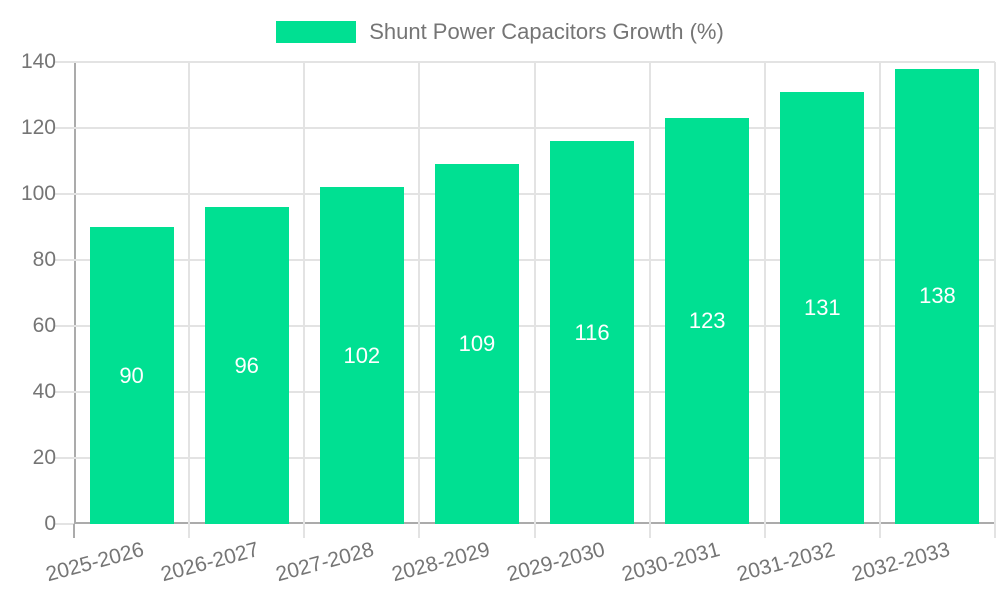 Image resolution: width=1000 pixels, height=600 pixels. What do you see at coordinates (440, 562) in the screenshot?
I see `x-tick-label: 2028-2029` at bounding box center [440, 562].